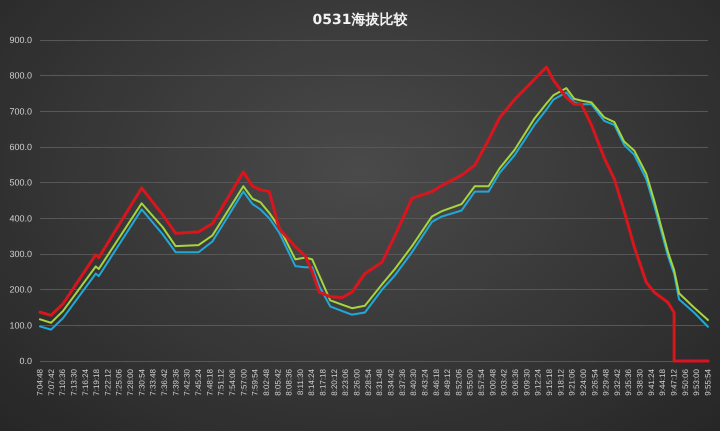  I want to click on x-tick-label: 8:55:00, so click(470, 382).